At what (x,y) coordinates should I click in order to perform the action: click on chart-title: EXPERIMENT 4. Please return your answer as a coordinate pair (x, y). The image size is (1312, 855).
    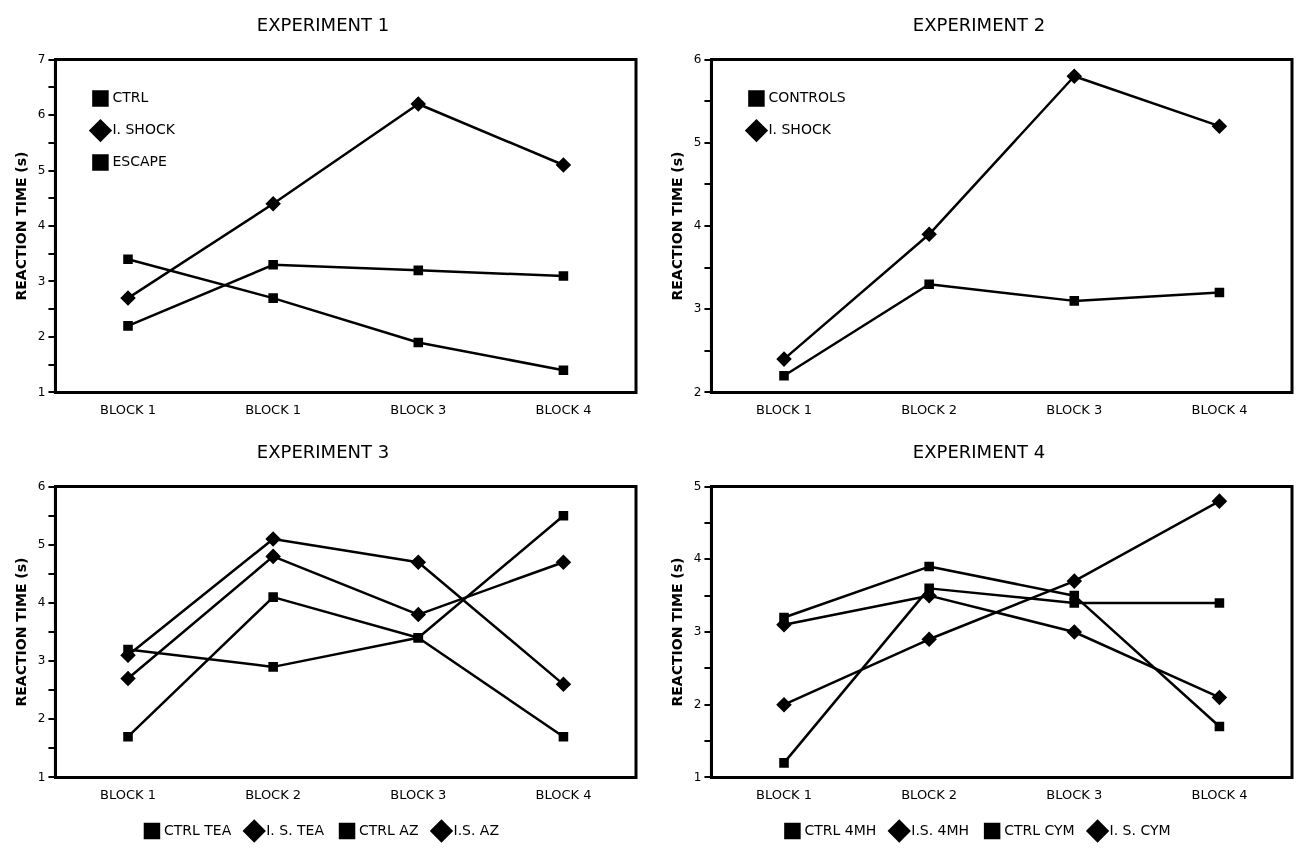
    Looking at the image, I should click on (979, 452).